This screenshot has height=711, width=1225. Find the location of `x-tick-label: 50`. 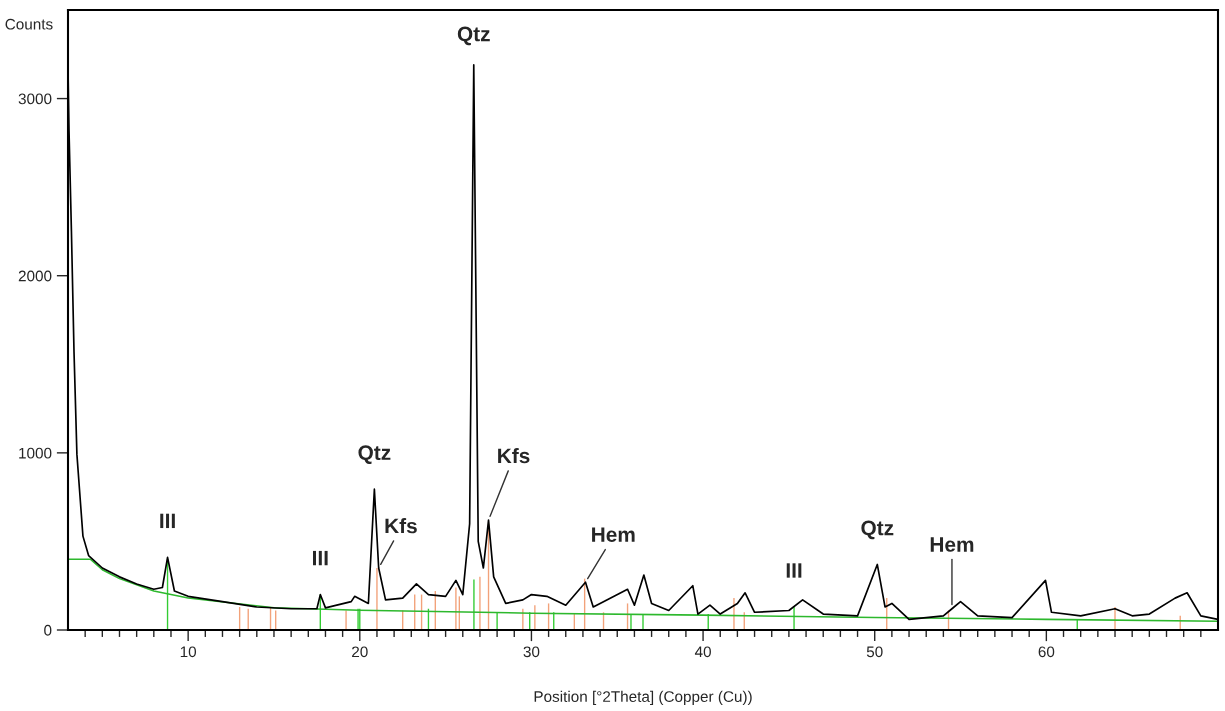

x-tick-label: 50 is located at coordinates (874, 652).